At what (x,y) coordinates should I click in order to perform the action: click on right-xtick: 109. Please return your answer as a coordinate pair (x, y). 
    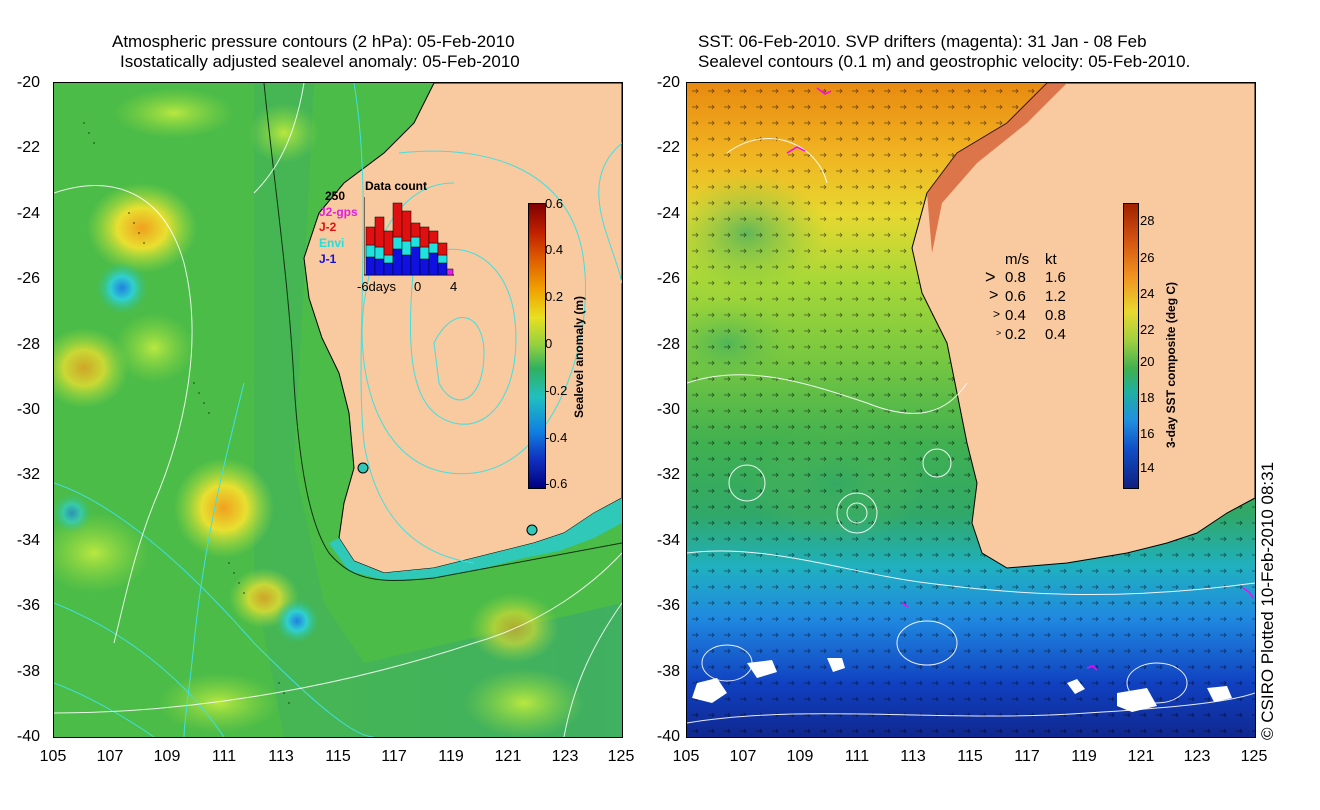
    Looking at the image, I should click on (800, 756).